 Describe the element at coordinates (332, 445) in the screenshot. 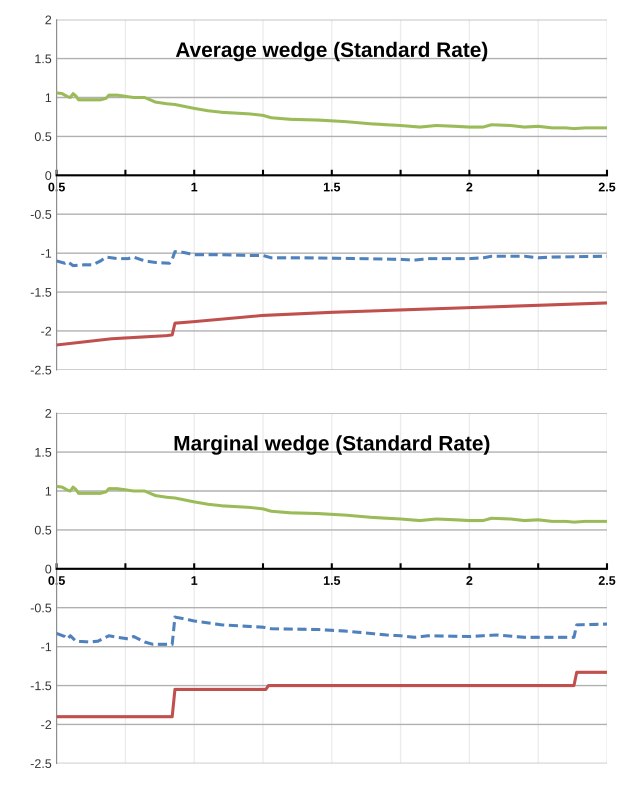

I see `text: Marginal wedge (Standard Rate)` at that location.